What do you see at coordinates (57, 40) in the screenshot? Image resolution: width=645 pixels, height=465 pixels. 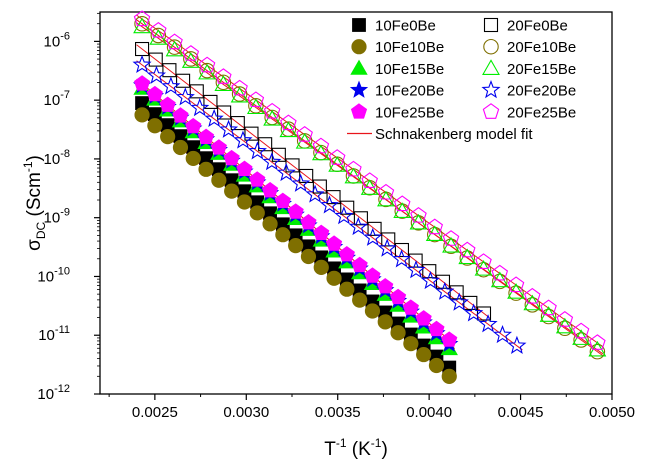 I see `y-tick-label: 10-6` at bounding box center [57, 40].